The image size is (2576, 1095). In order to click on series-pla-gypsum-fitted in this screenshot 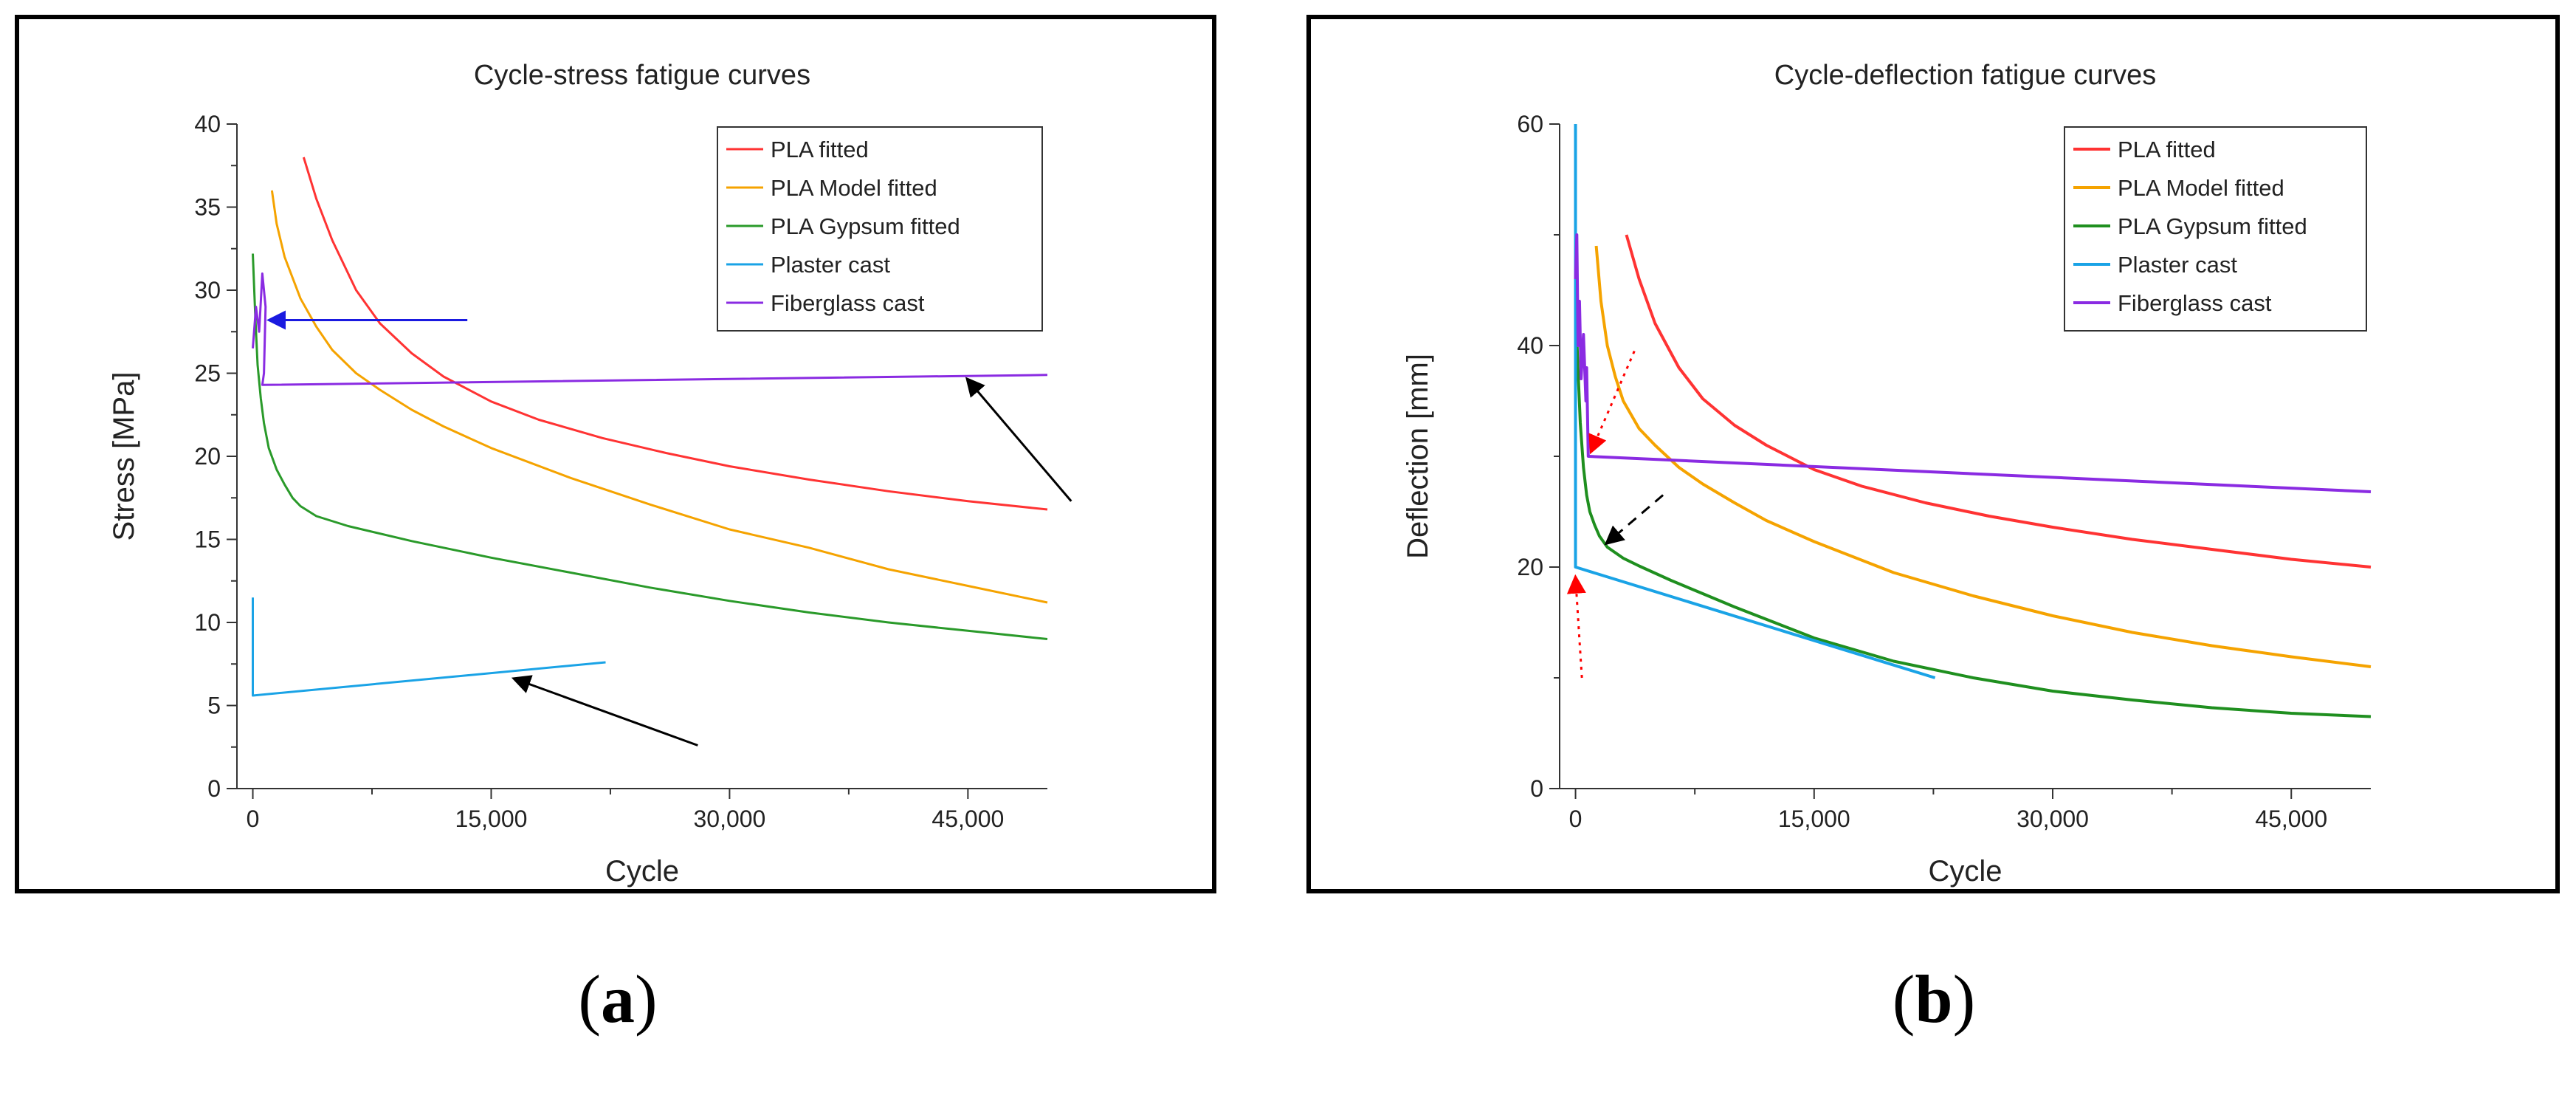, I will do `click(1973, 520)`.